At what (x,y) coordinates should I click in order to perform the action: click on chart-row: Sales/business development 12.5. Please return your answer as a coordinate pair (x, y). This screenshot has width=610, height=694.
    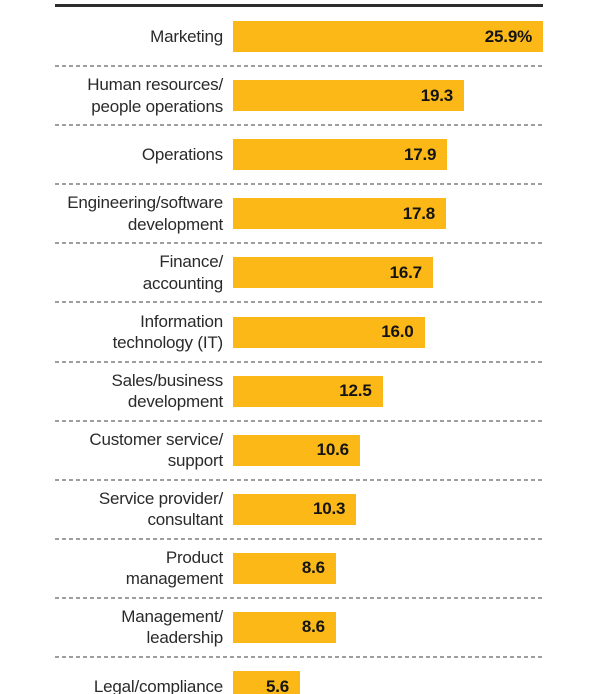
    Looking at the image, I should click on (299, 390).